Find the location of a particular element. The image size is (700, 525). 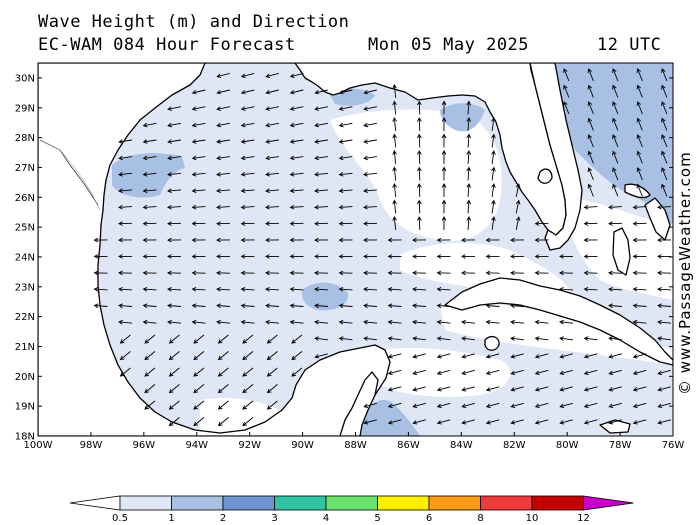

longitude-axis: 100W 98W 96W 94W 92W 90W 88W 86W 84W 82W 80W 78W 76W is located at coordinates (354, 441).